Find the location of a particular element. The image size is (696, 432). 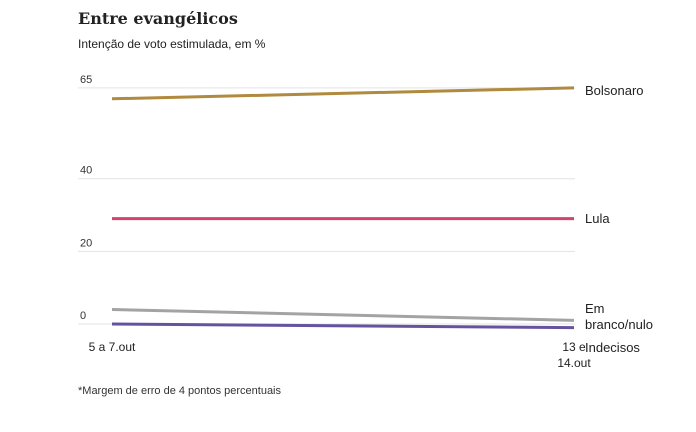

series-label: Bolsonaro is located at coordinates (614, 90).